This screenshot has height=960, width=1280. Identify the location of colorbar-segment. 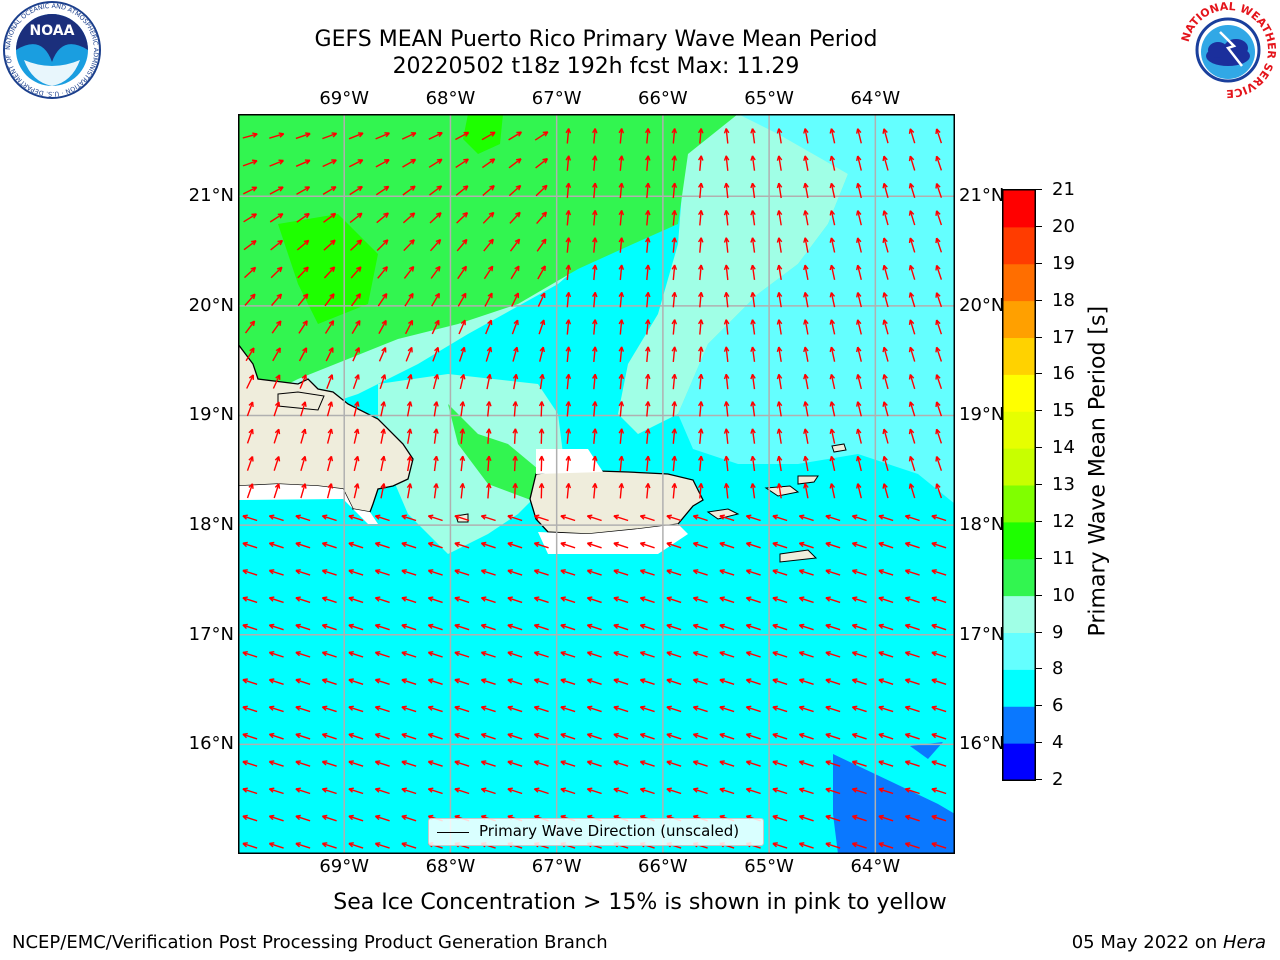
(1019, 209).